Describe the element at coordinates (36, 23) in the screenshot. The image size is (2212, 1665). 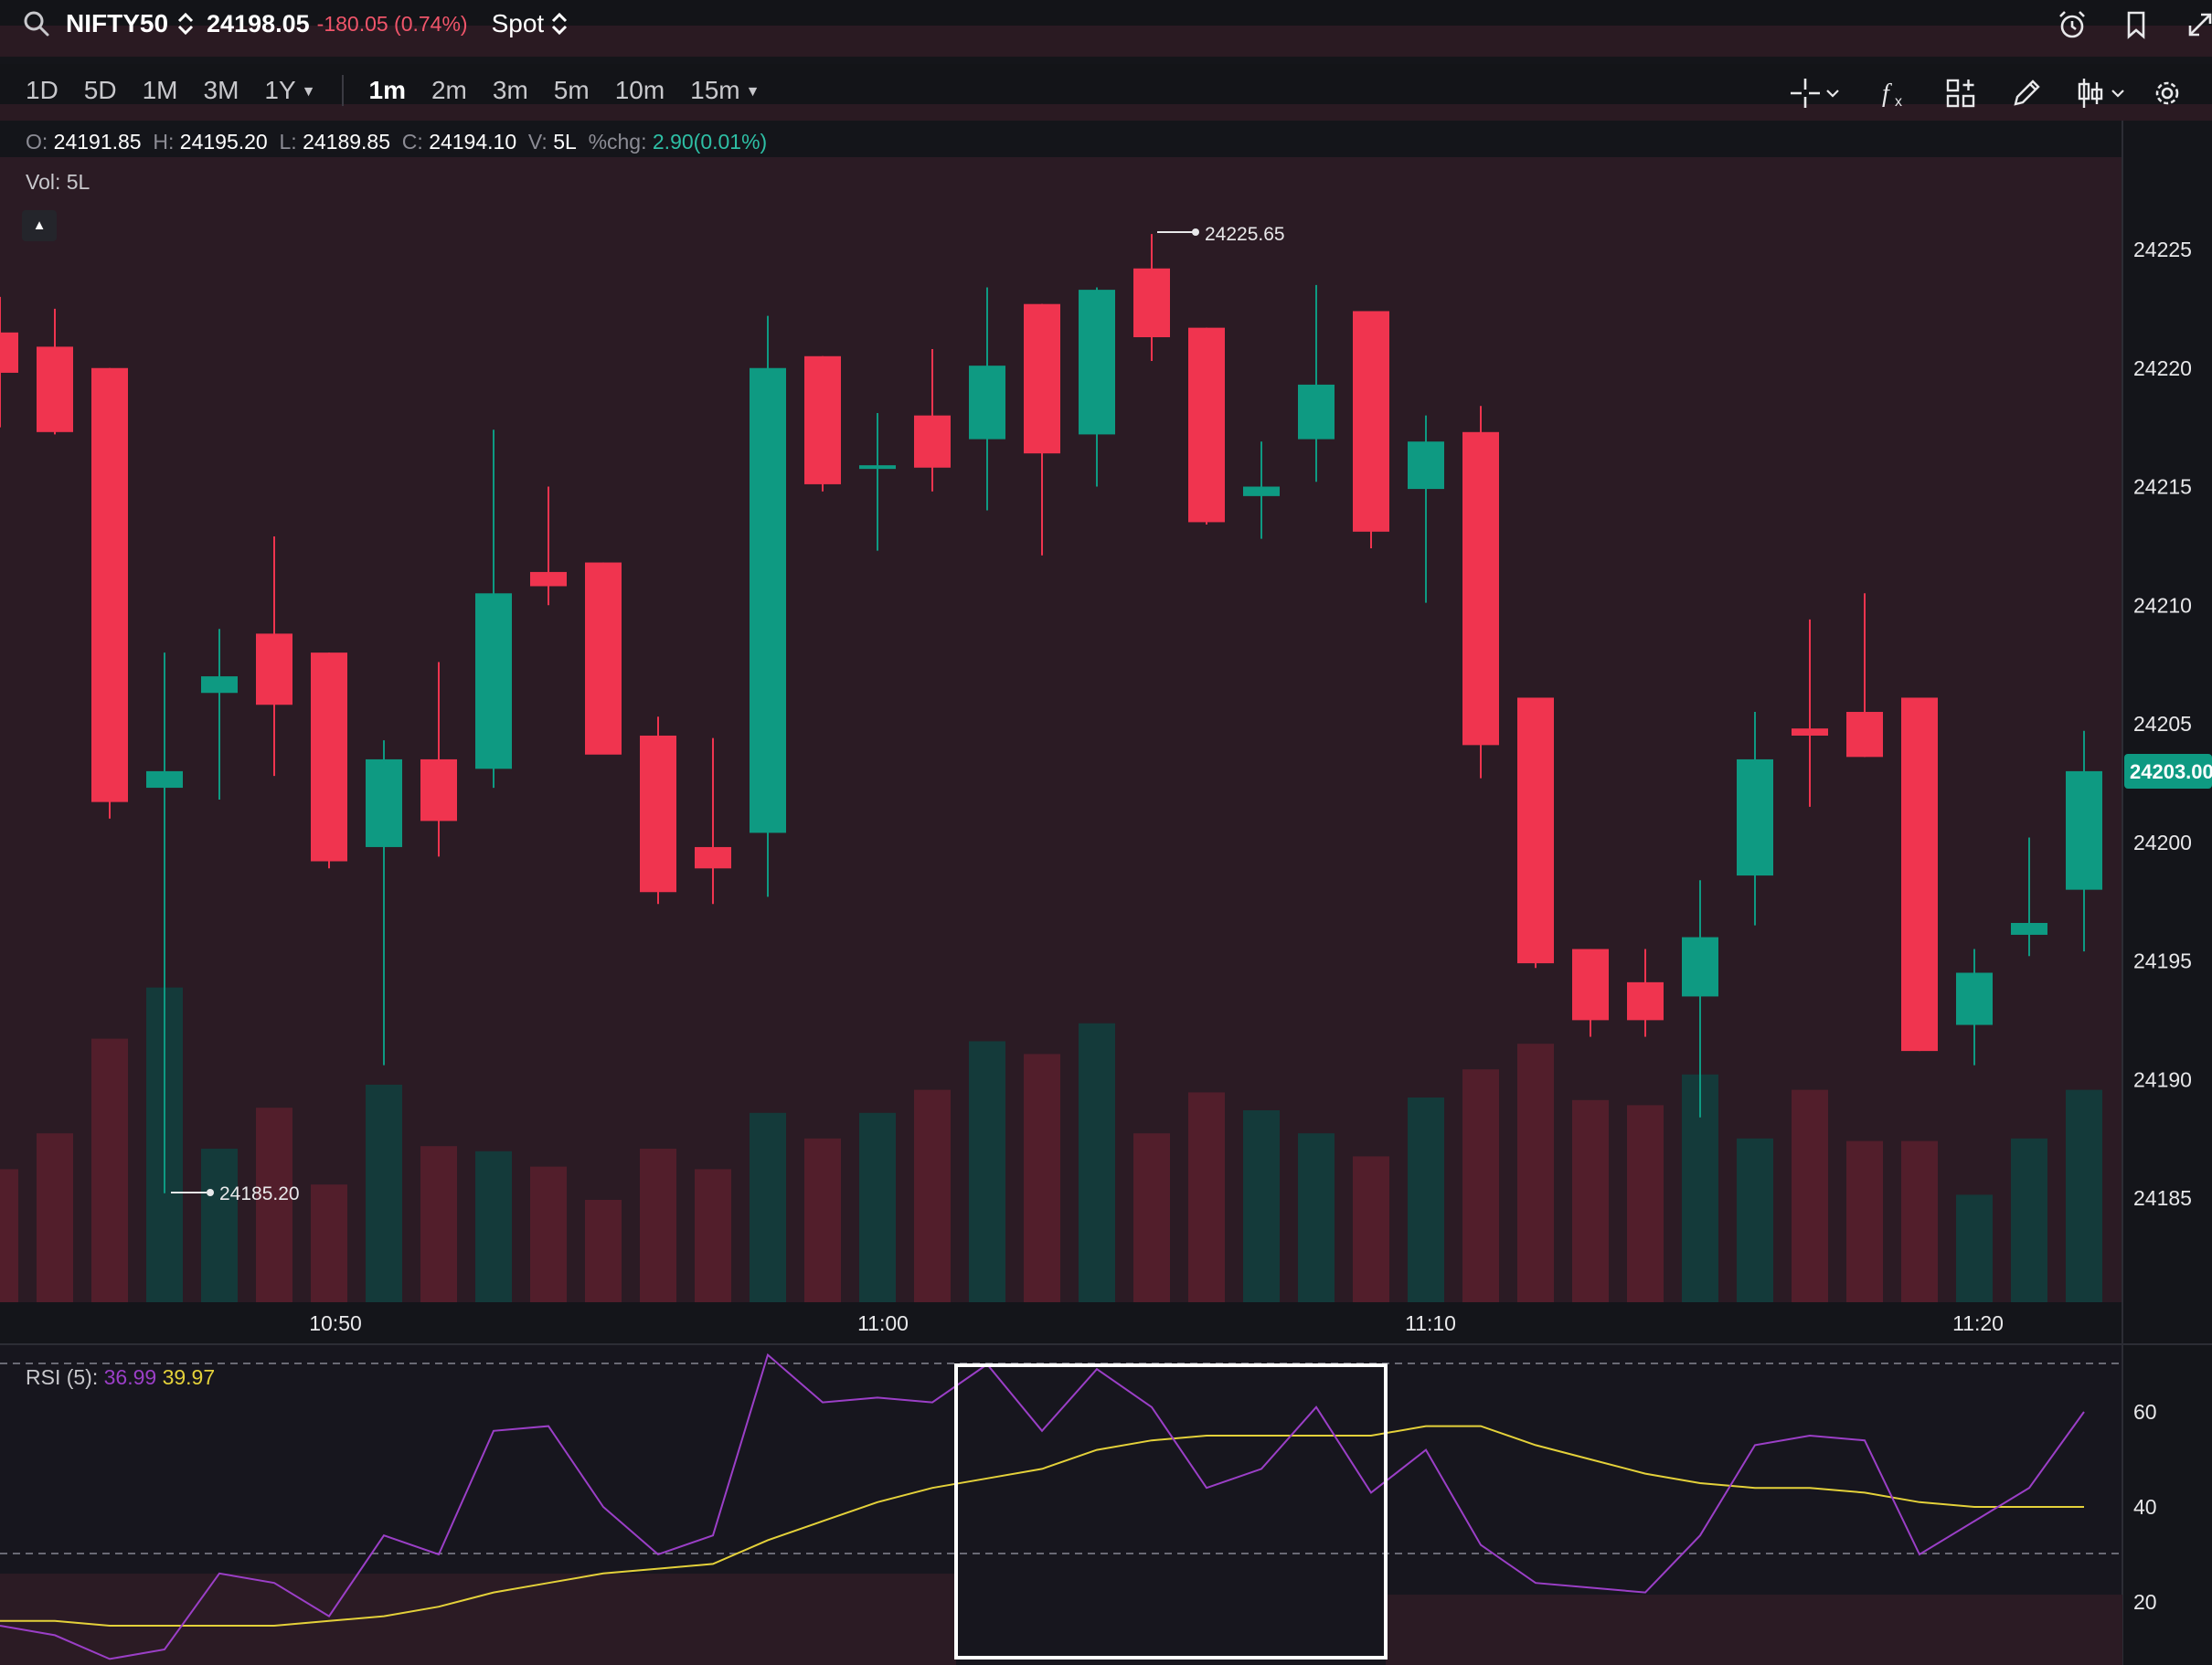
I see `search-icon` at that location.